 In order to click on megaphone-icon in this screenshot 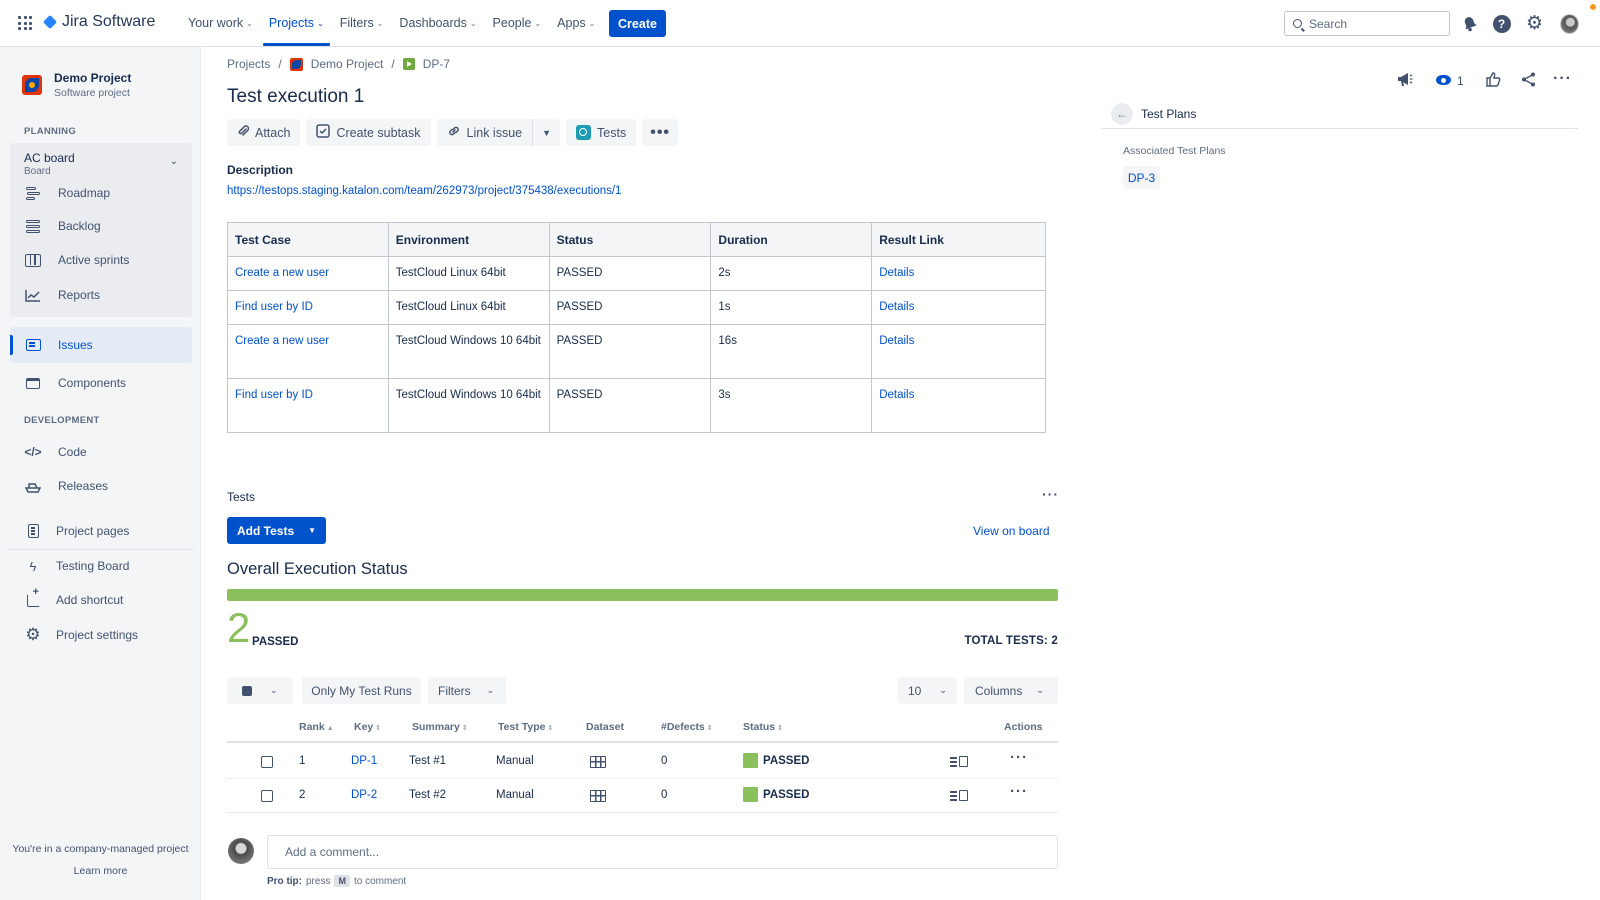, I will do `click(1404, 81)`.